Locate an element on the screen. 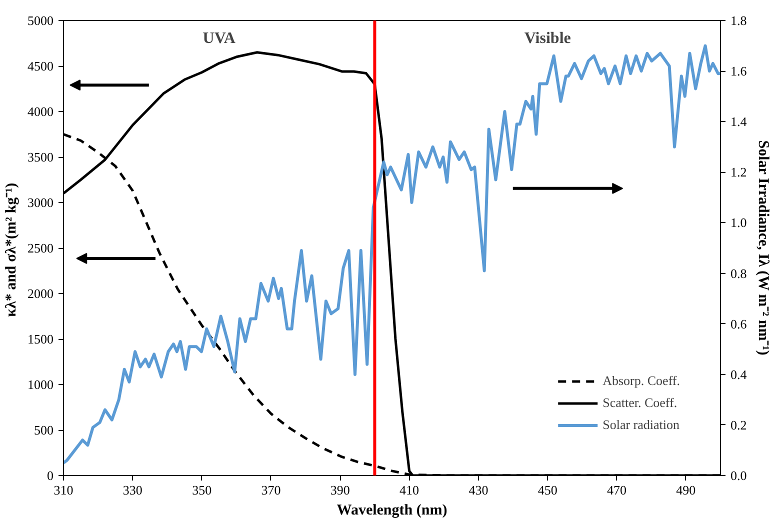 This screenshot has width=773, height=521. x-tick-label: 370 is located at coordinates (271, 490).